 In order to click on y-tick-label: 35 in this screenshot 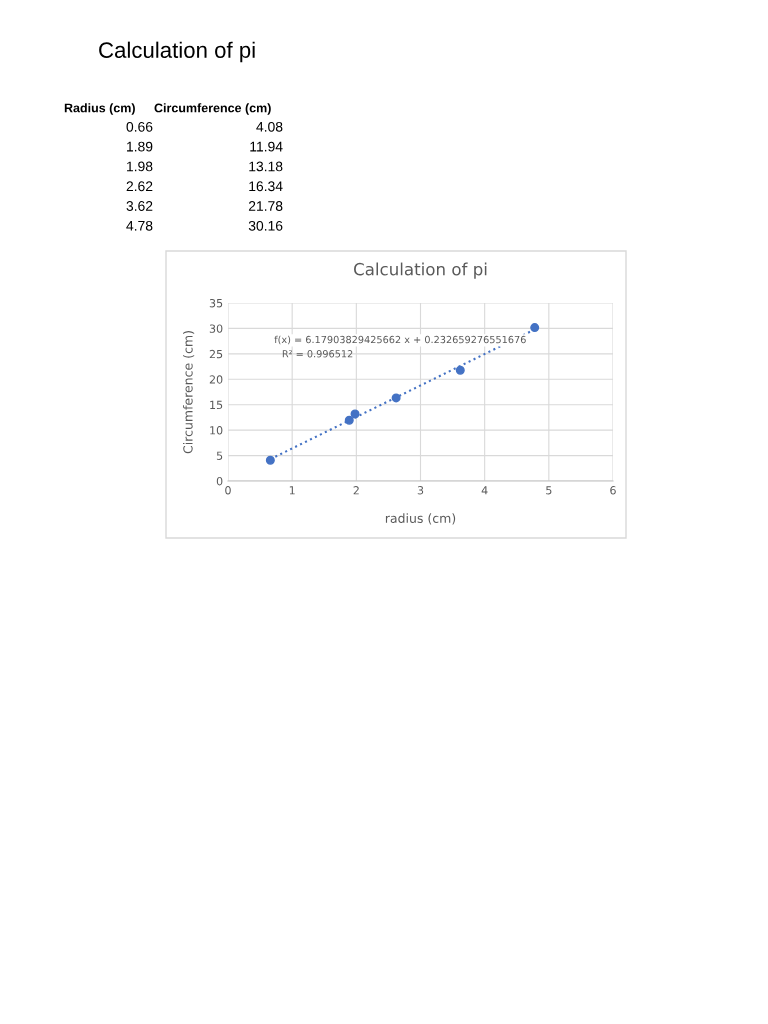, I will do `click(216, 303)`.